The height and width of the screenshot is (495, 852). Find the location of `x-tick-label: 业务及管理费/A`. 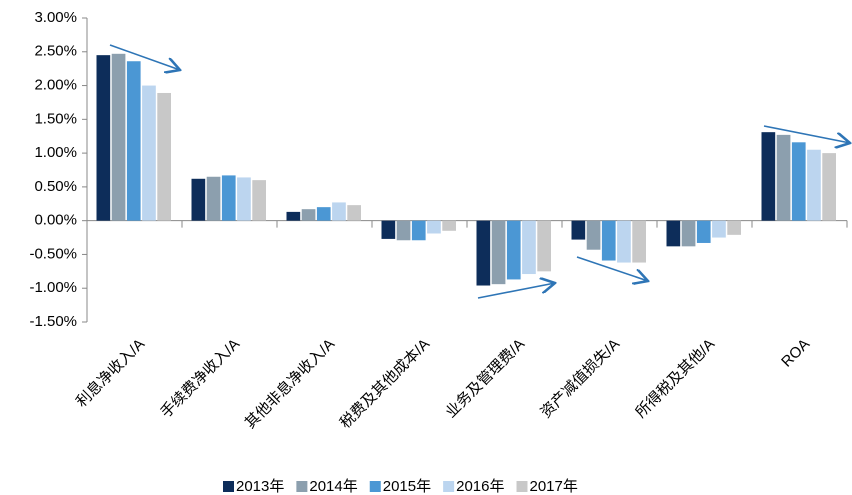

x-tick-label: 业务及管理费/A is located at coordinates (485, 379).